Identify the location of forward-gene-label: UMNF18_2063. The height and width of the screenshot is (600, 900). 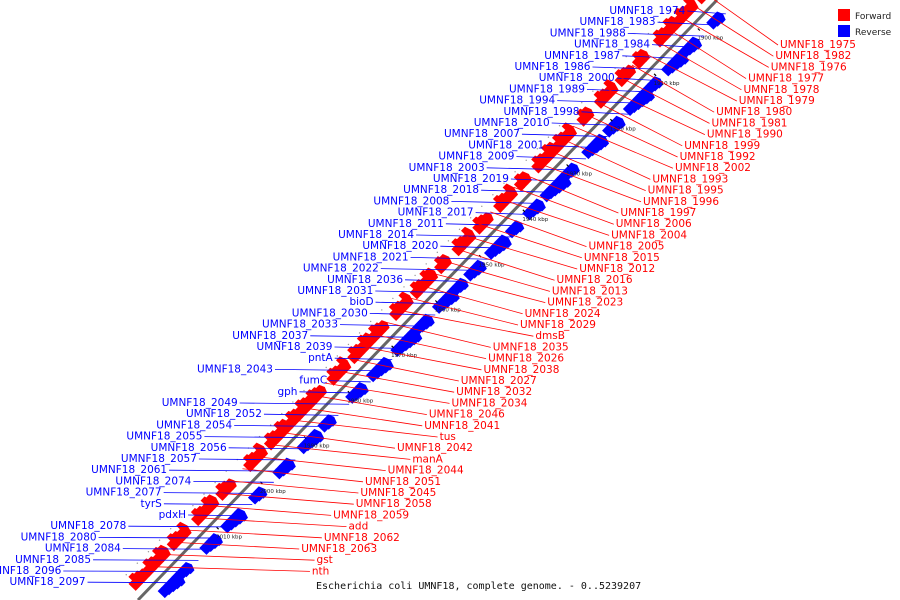
(339, 549).